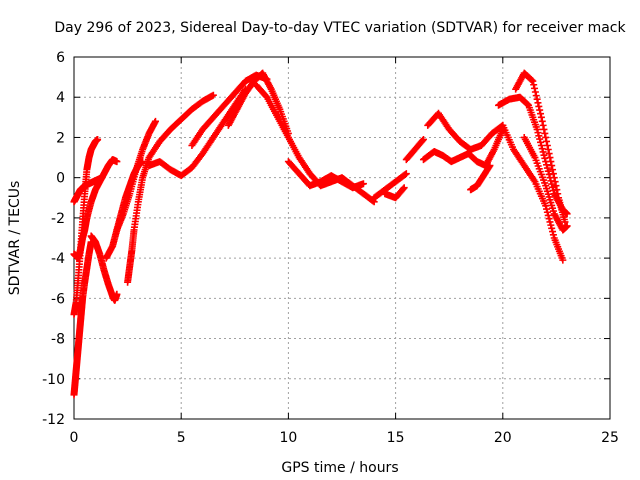 The height and width of the screenshot is (480, 640). I want to click on x-tick-label: 0, so click(74, 438).